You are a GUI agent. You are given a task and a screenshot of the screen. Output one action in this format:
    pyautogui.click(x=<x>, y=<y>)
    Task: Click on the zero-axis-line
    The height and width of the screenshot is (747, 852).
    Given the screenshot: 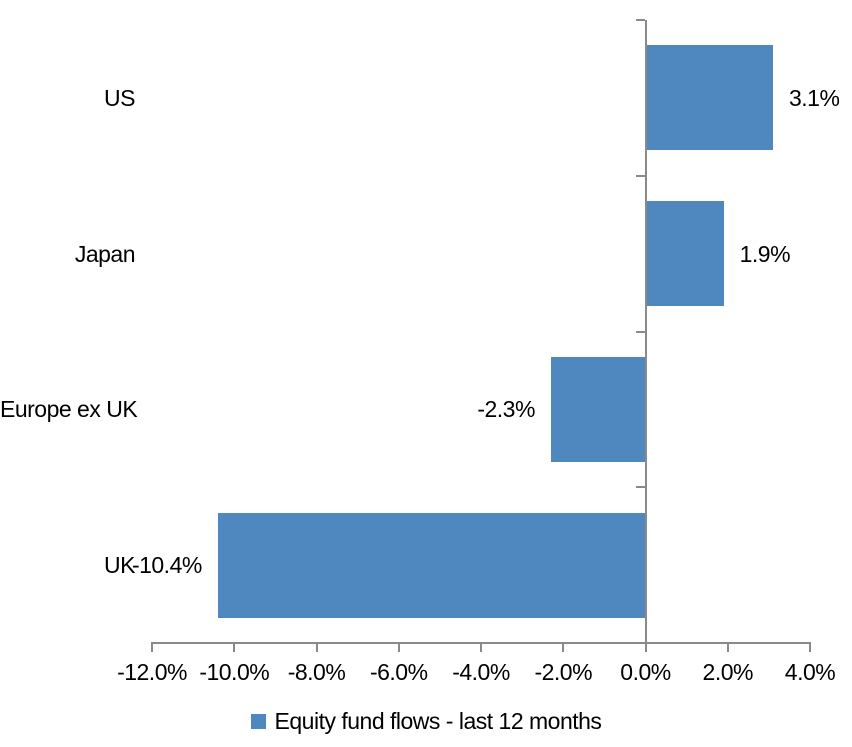 What is the action you would take?
    pyautogui.click(x=645, y=336)
    